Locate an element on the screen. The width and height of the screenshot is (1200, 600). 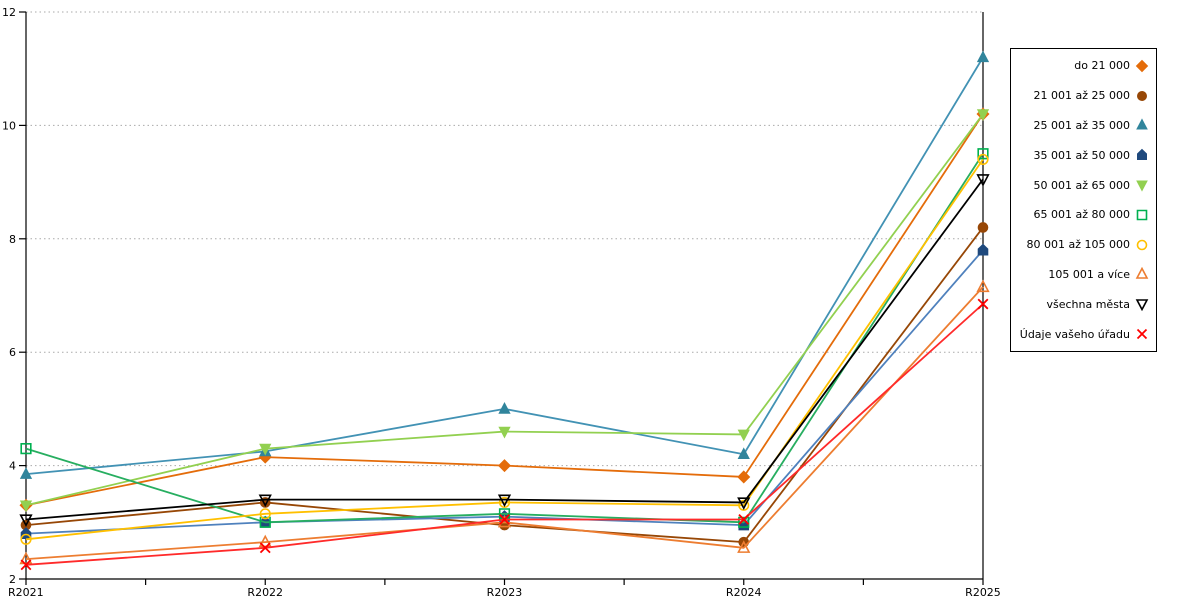
y-tick-label: 10 is located at coordinates (9, 125).